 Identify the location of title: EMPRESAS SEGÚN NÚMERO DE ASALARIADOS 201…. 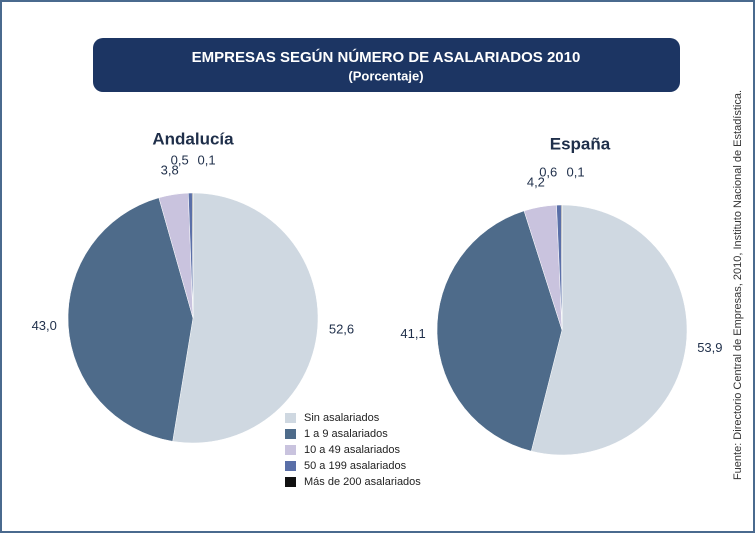
(386, 57).